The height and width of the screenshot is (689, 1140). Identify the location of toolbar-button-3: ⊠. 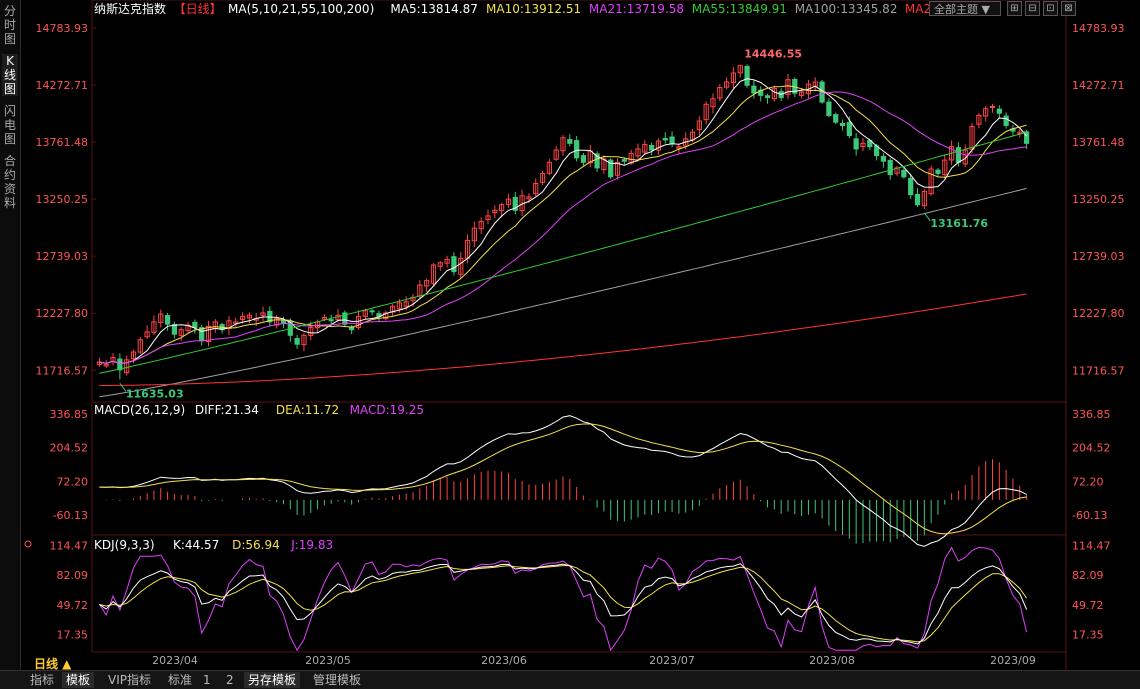
(1068, 8).